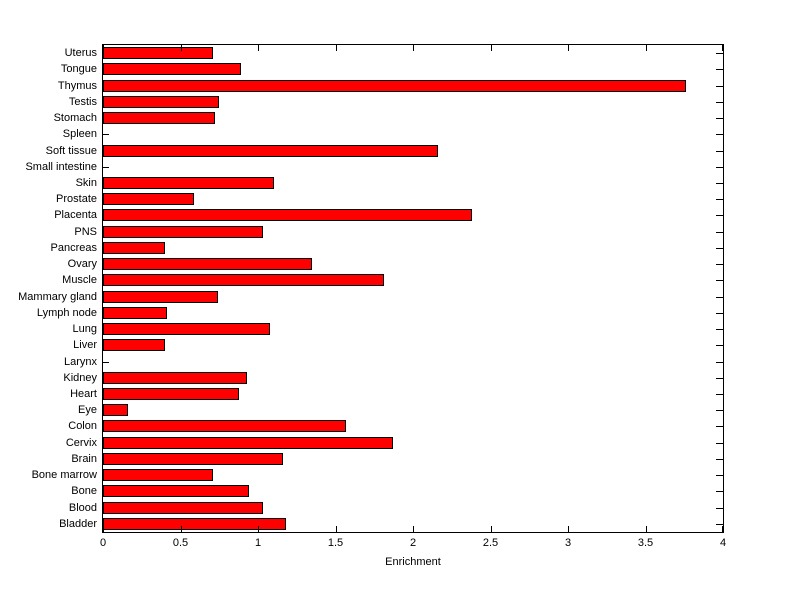 The width and height of the screenshot is (800, 599). What do you see at coordinates (75, 215) in the screenshot?
I see `y-tick-label: Placenta` at bounding box center [75, 215].